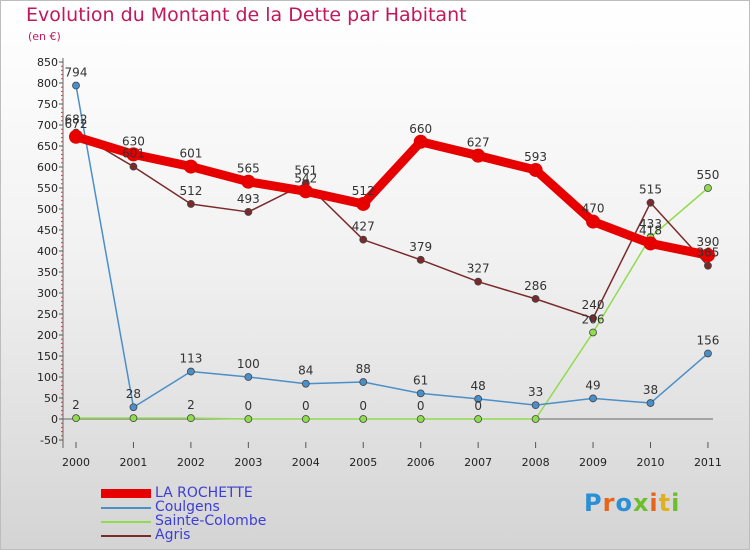  What do you see at coordinates (478, 143) in the screenshot?
I see `data-label-la-rochette: 627` at bounding box center [478, 143].